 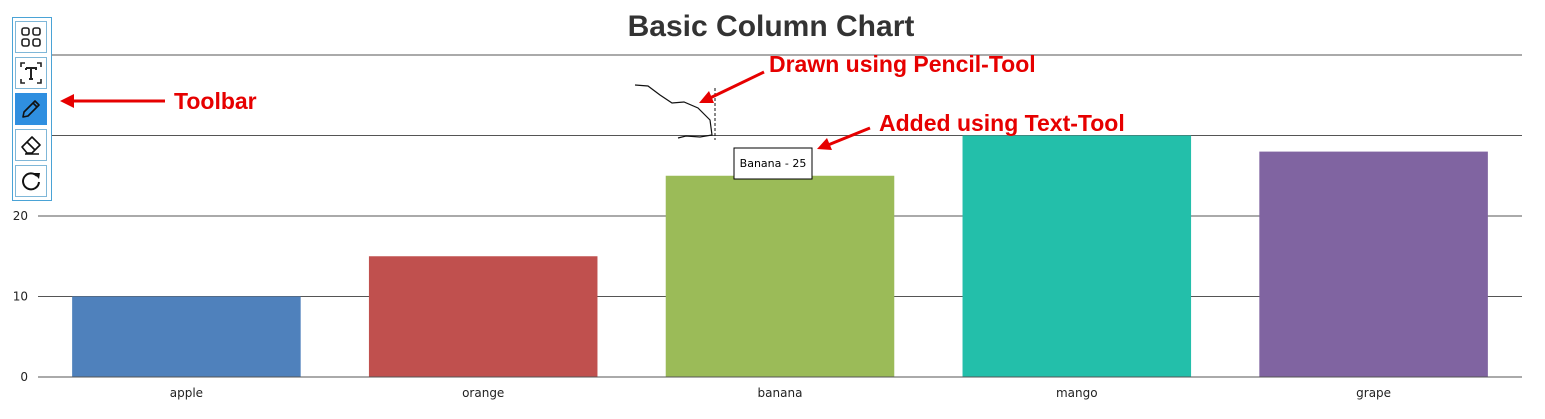 What do you see at coordinates (737, 85) in the screenshot?
I see `pencil-arrow` at bounding box center [737, 85].